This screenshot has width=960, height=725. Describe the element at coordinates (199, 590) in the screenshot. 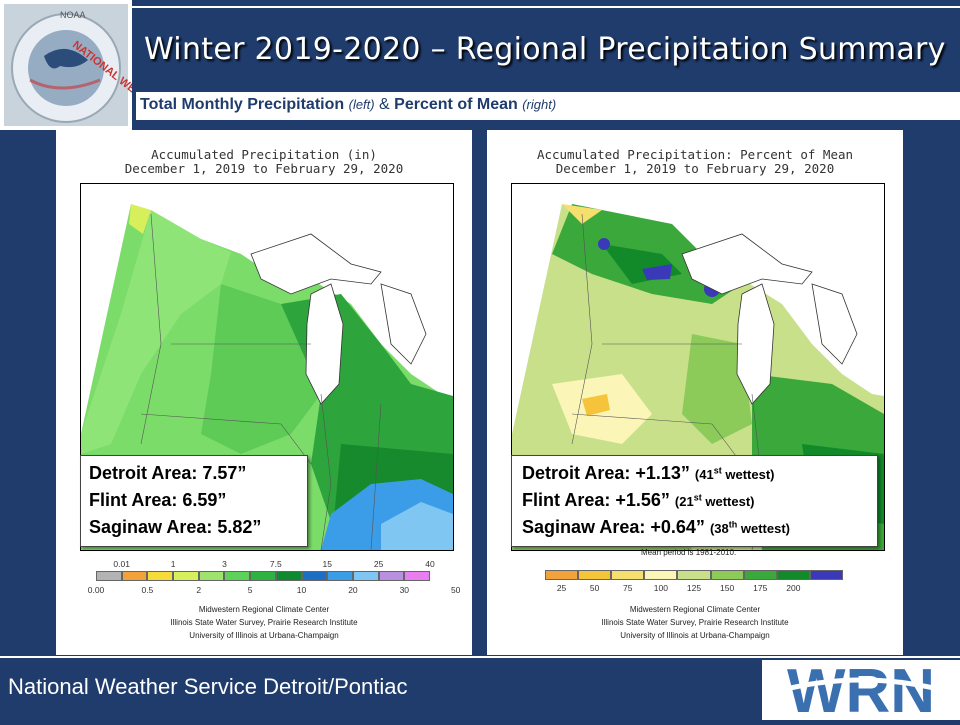

I see `left-legend-bottom-tick: 2` at that location.